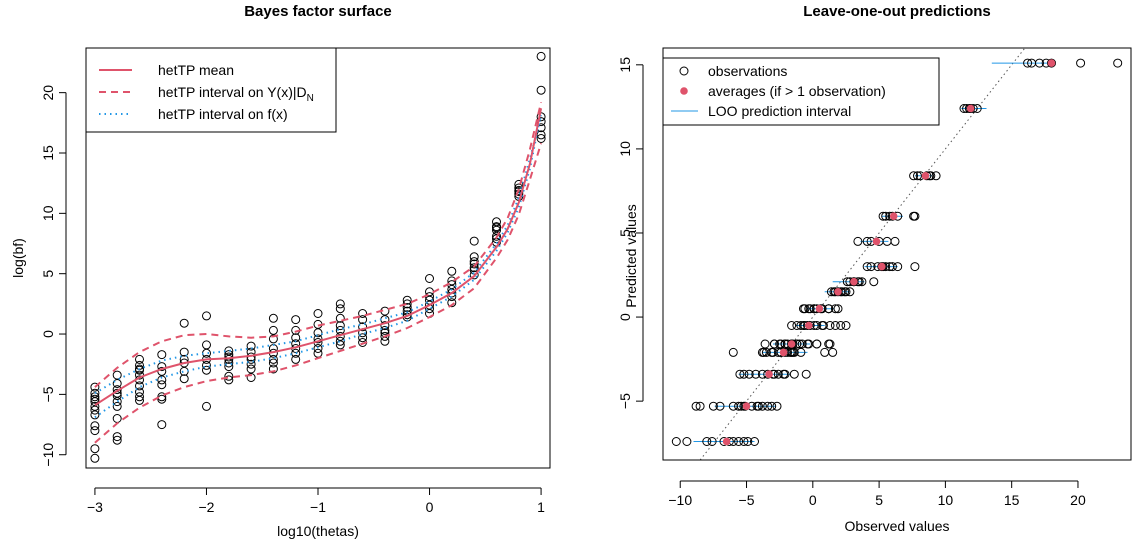  Describe the element at coordinates (48, 213) in the screenshot. I see `y-tick-label: 10` at that location.